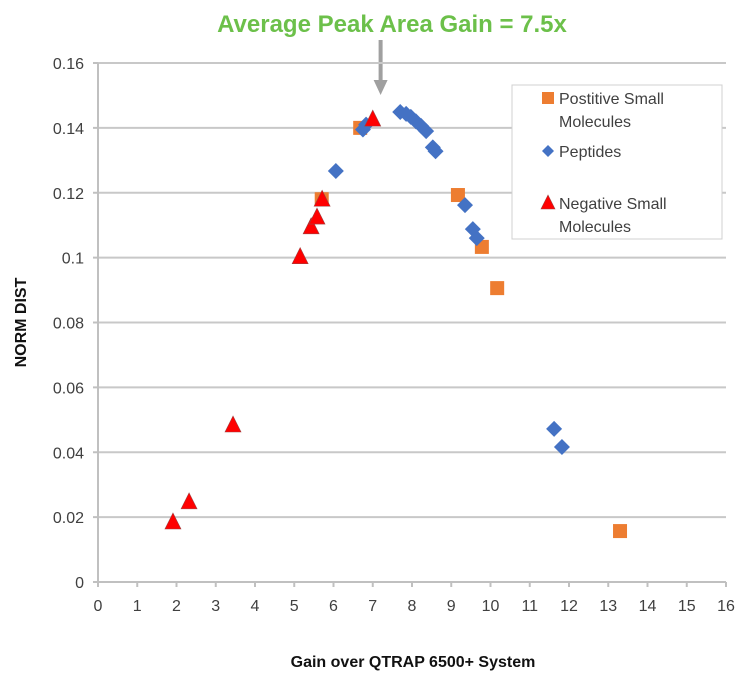  Describe the element at coordinates (98, 606) in the screenshot. I see `x-tick-label: 0` at that location.